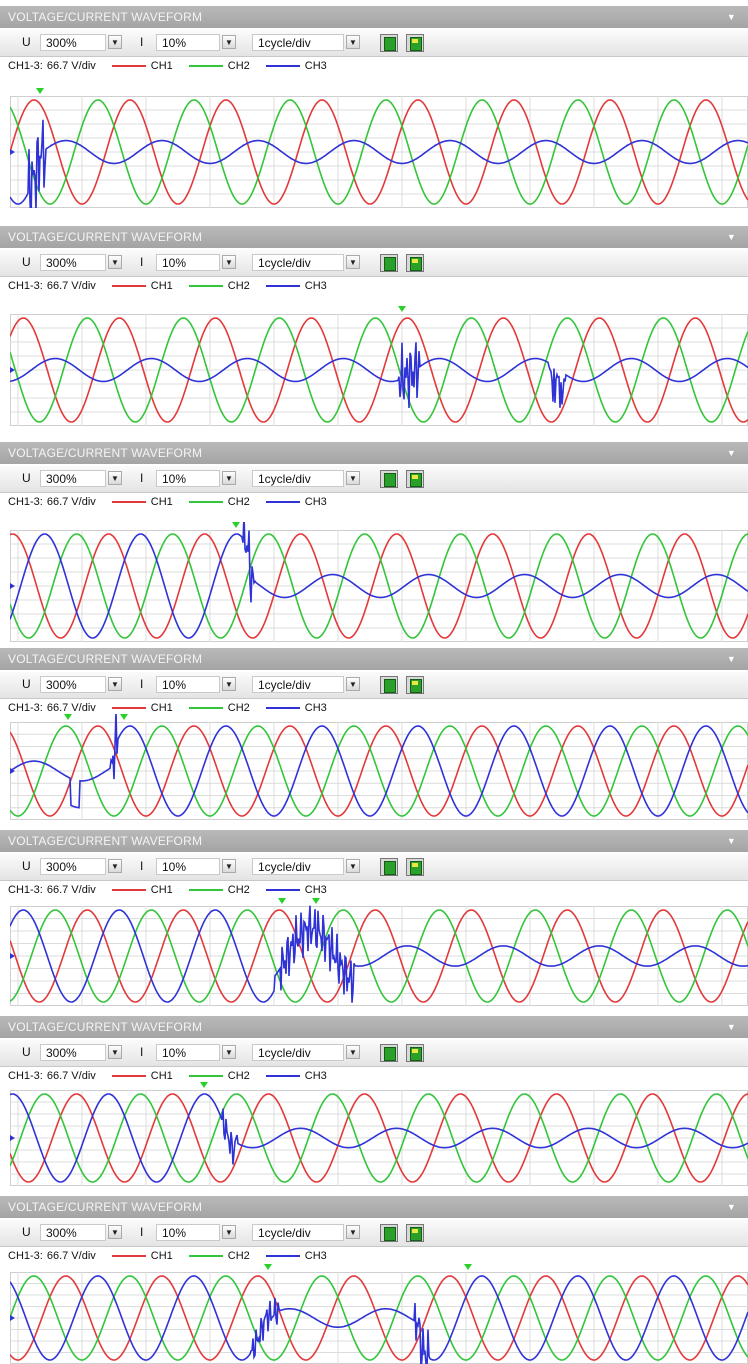  I want to click on waveform-ch2-line, so click(379, 771).